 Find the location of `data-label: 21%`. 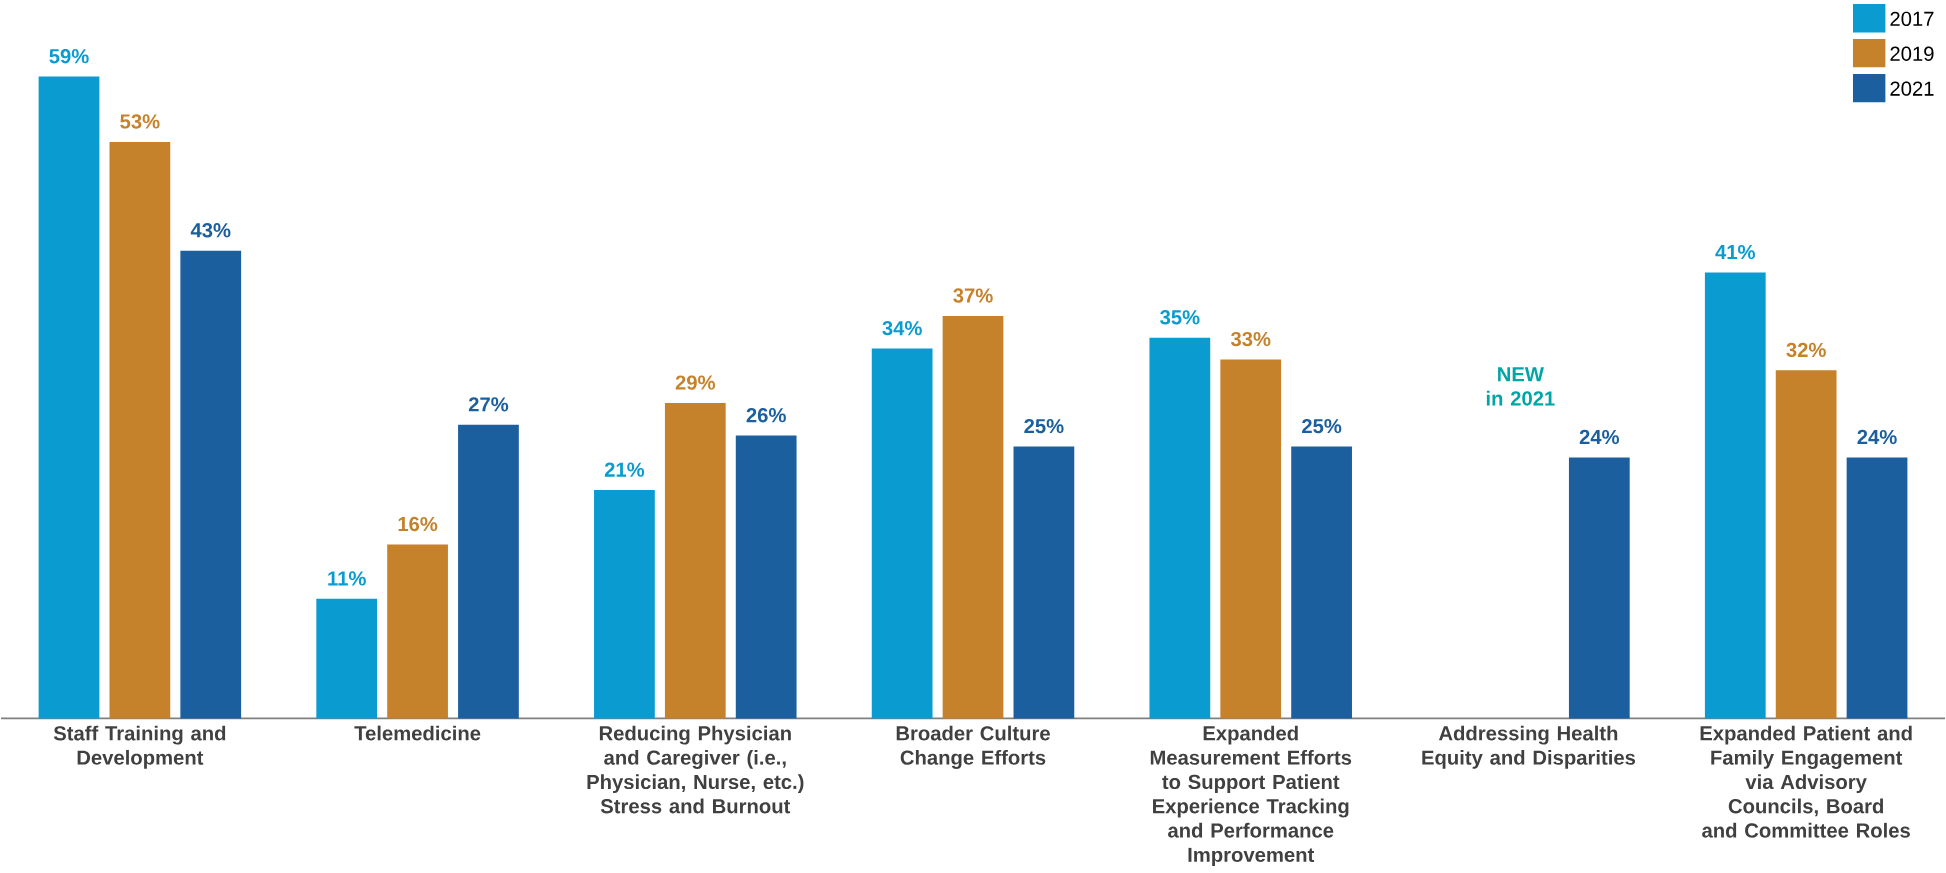

data-label: 21% is located at coordinates (624, 469).